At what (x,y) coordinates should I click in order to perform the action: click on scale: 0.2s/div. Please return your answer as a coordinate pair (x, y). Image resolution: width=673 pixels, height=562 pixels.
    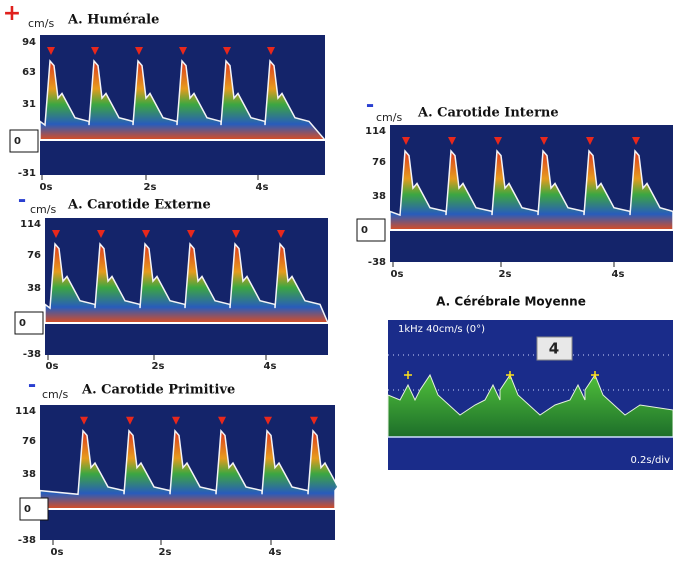
    Looking at the image, I should click on (650, 460).